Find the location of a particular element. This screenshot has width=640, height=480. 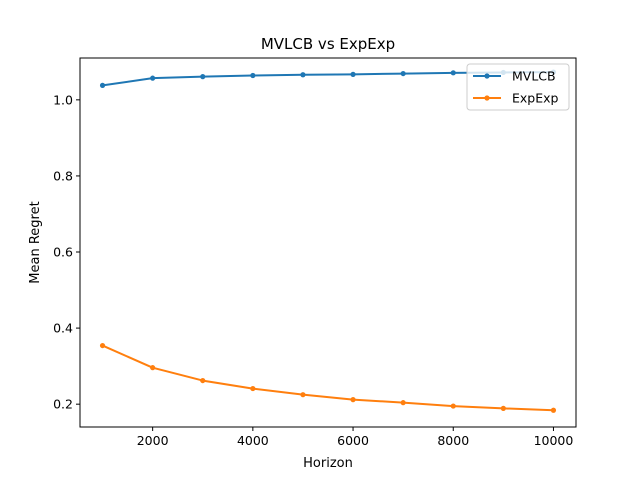

legend: MVLCB ExpExp is located at coordinates (518, 87).